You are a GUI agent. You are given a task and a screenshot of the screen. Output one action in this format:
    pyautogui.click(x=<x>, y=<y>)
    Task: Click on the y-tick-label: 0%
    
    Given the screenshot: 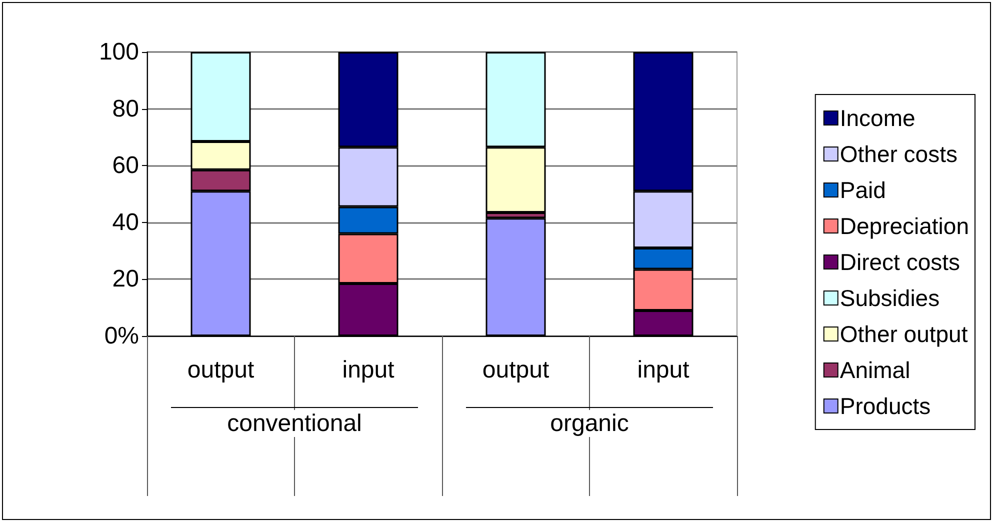 What is the action you would take?
    pyautogui.click(x=121, y=336)
    